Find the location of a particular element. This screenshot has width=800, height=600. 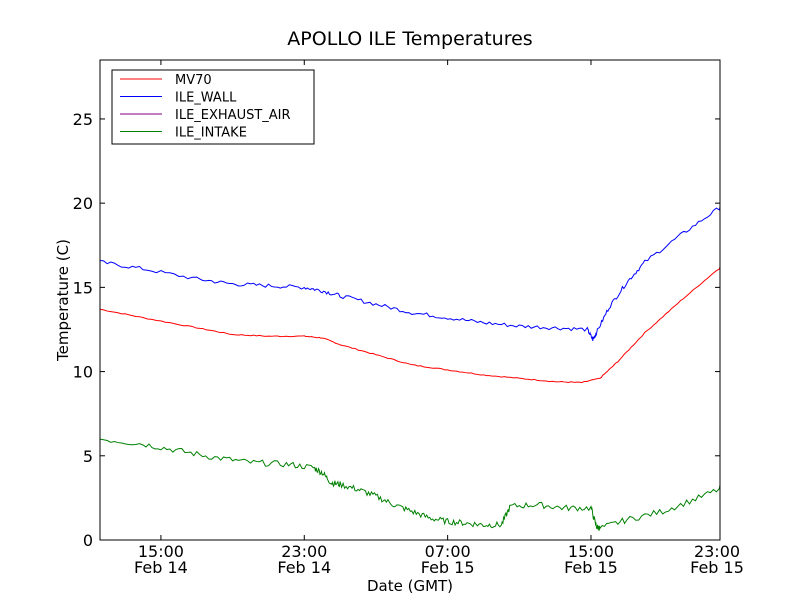

series-line-ile-intake is located at coordinates (410, 484).